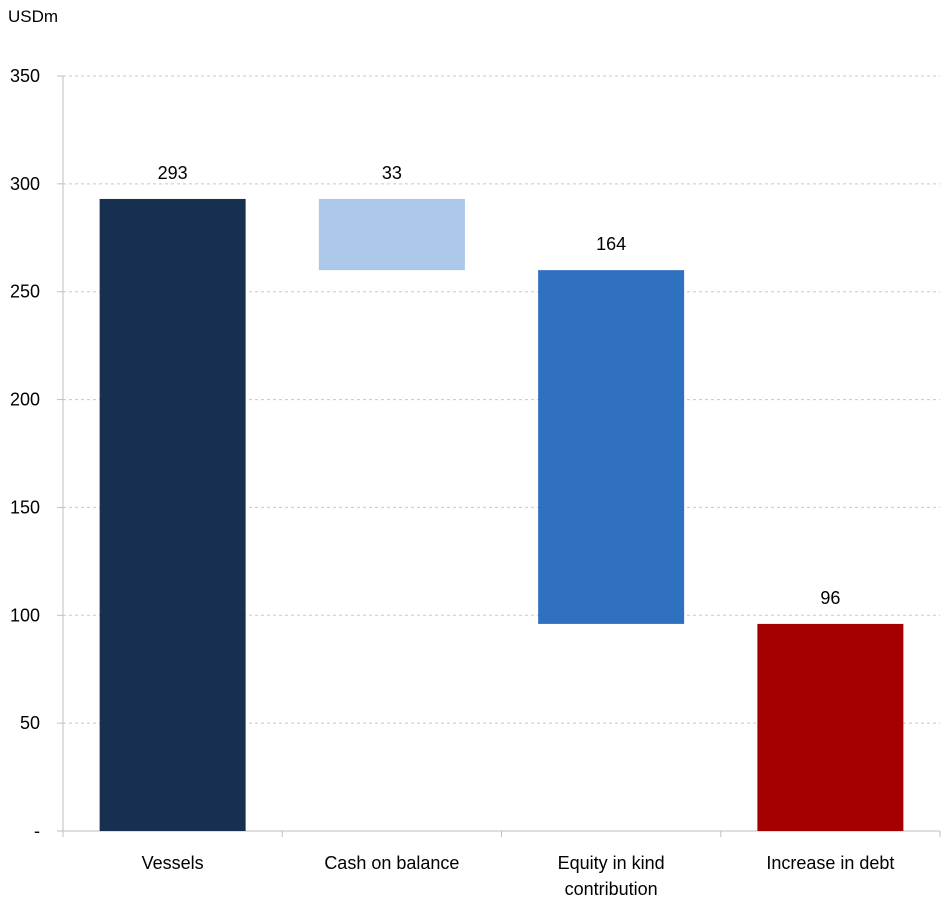  What do you see at coordinates (391, 863) in the screenshot?
I see `category-label: Cash on balance` at bounding box center [391, 863].